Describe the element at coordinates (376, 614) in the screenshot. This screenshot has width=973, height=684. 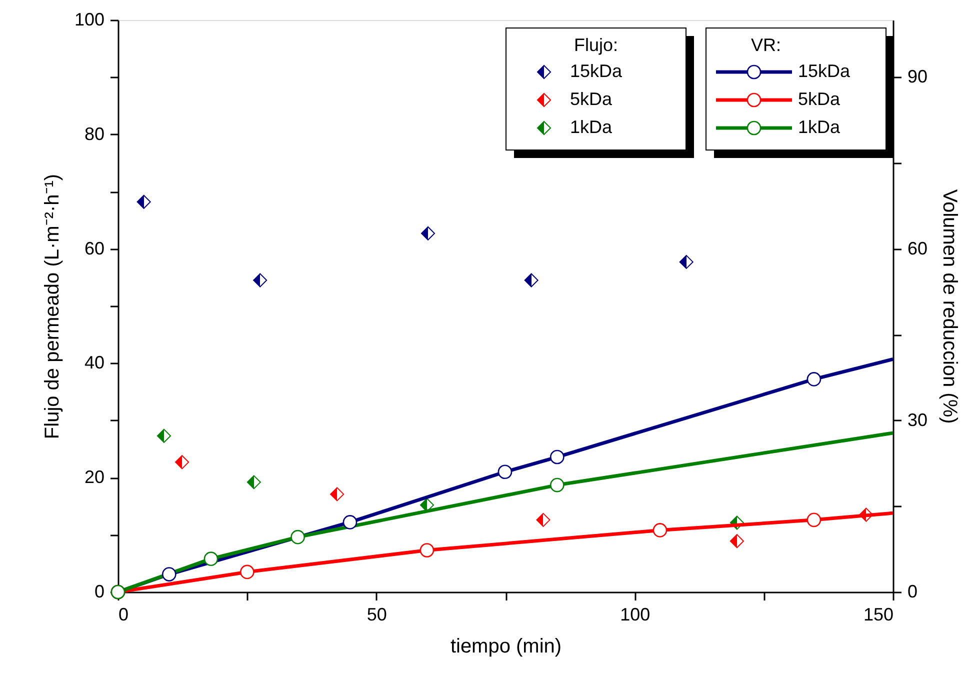
I see `x-tick-label: 50` at that location.